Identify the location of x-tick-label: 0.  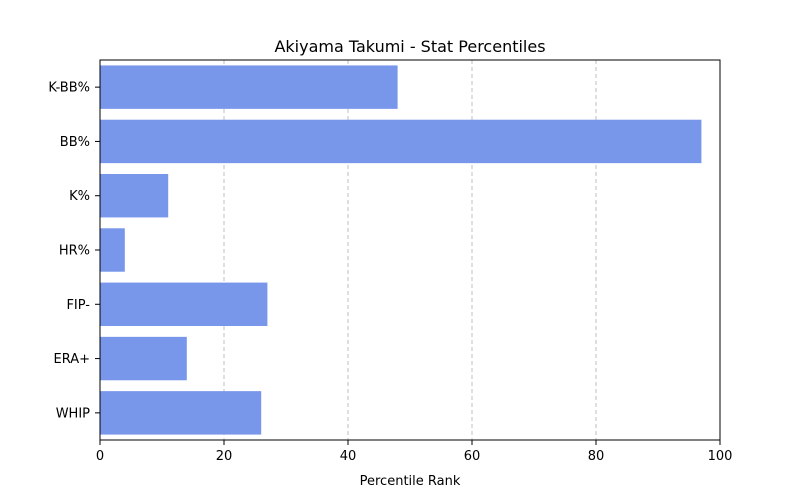
(100, 456).